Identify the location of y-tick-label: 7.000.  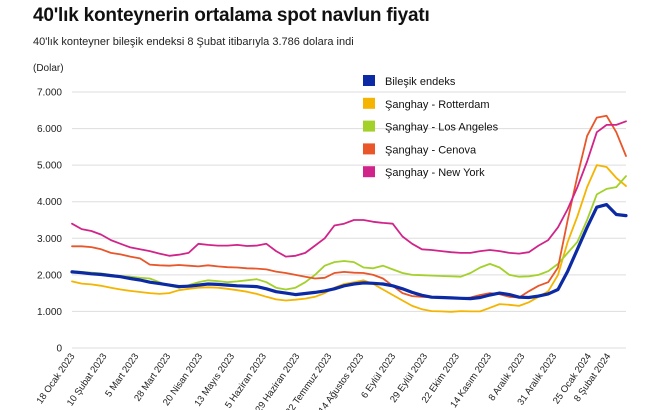
(49, 93).